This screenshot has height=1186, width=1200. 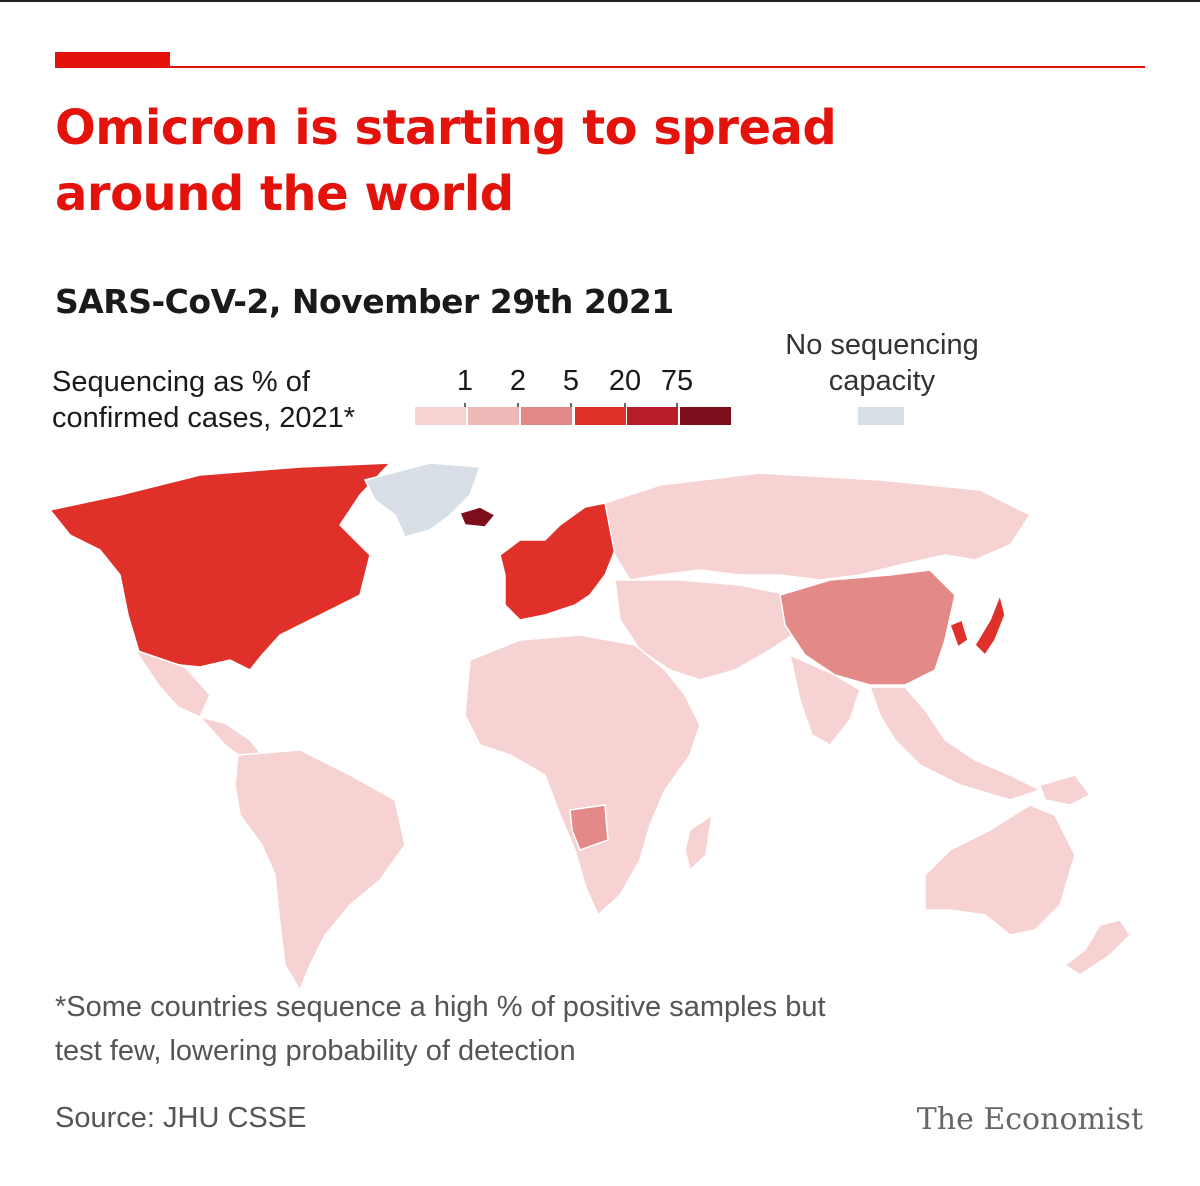 I want to click on north-america-region, so click(x=220, y=566).